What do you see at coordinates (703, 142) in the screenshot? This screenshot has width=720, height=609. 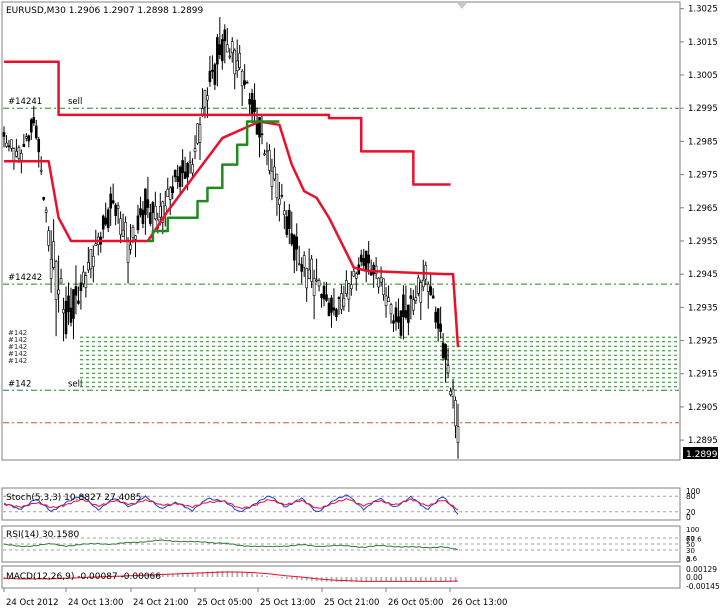 I see `price-tick-label: 1.2985` at bounding box center [703, 142].